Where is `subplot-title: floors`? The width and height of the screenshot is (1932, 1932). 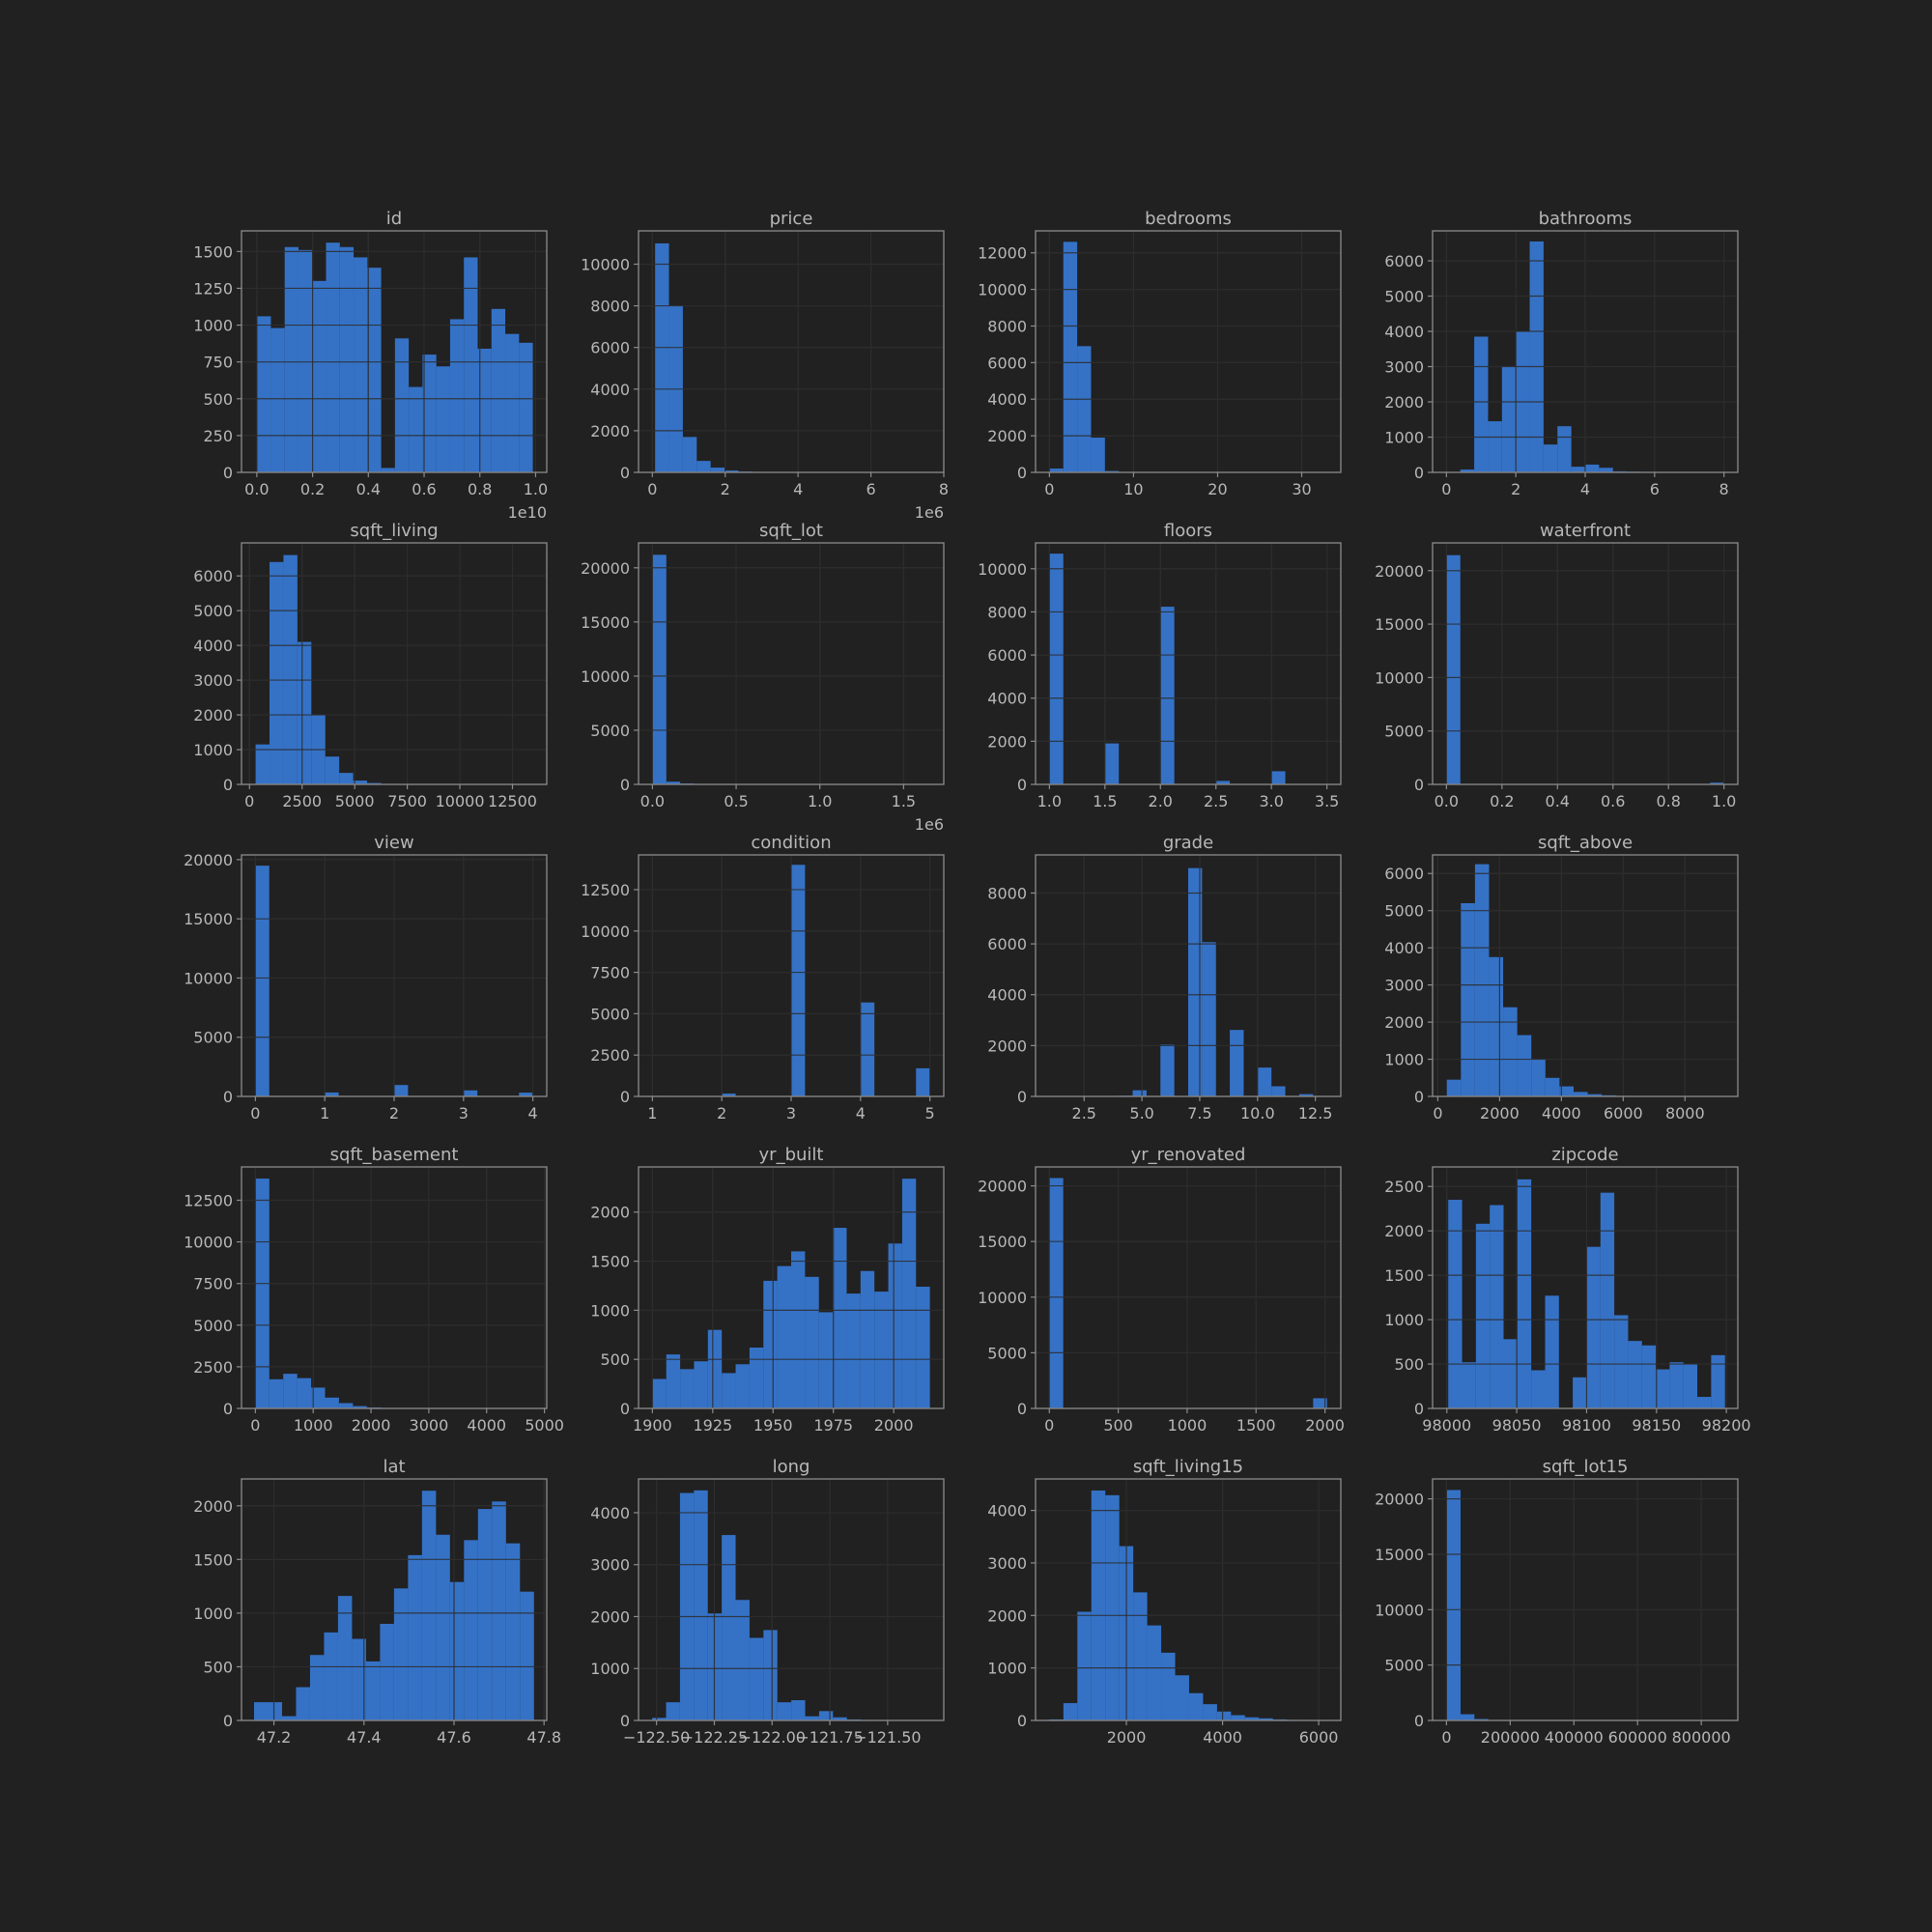 subplot-title: floors is located at coordinates (1188, 531).